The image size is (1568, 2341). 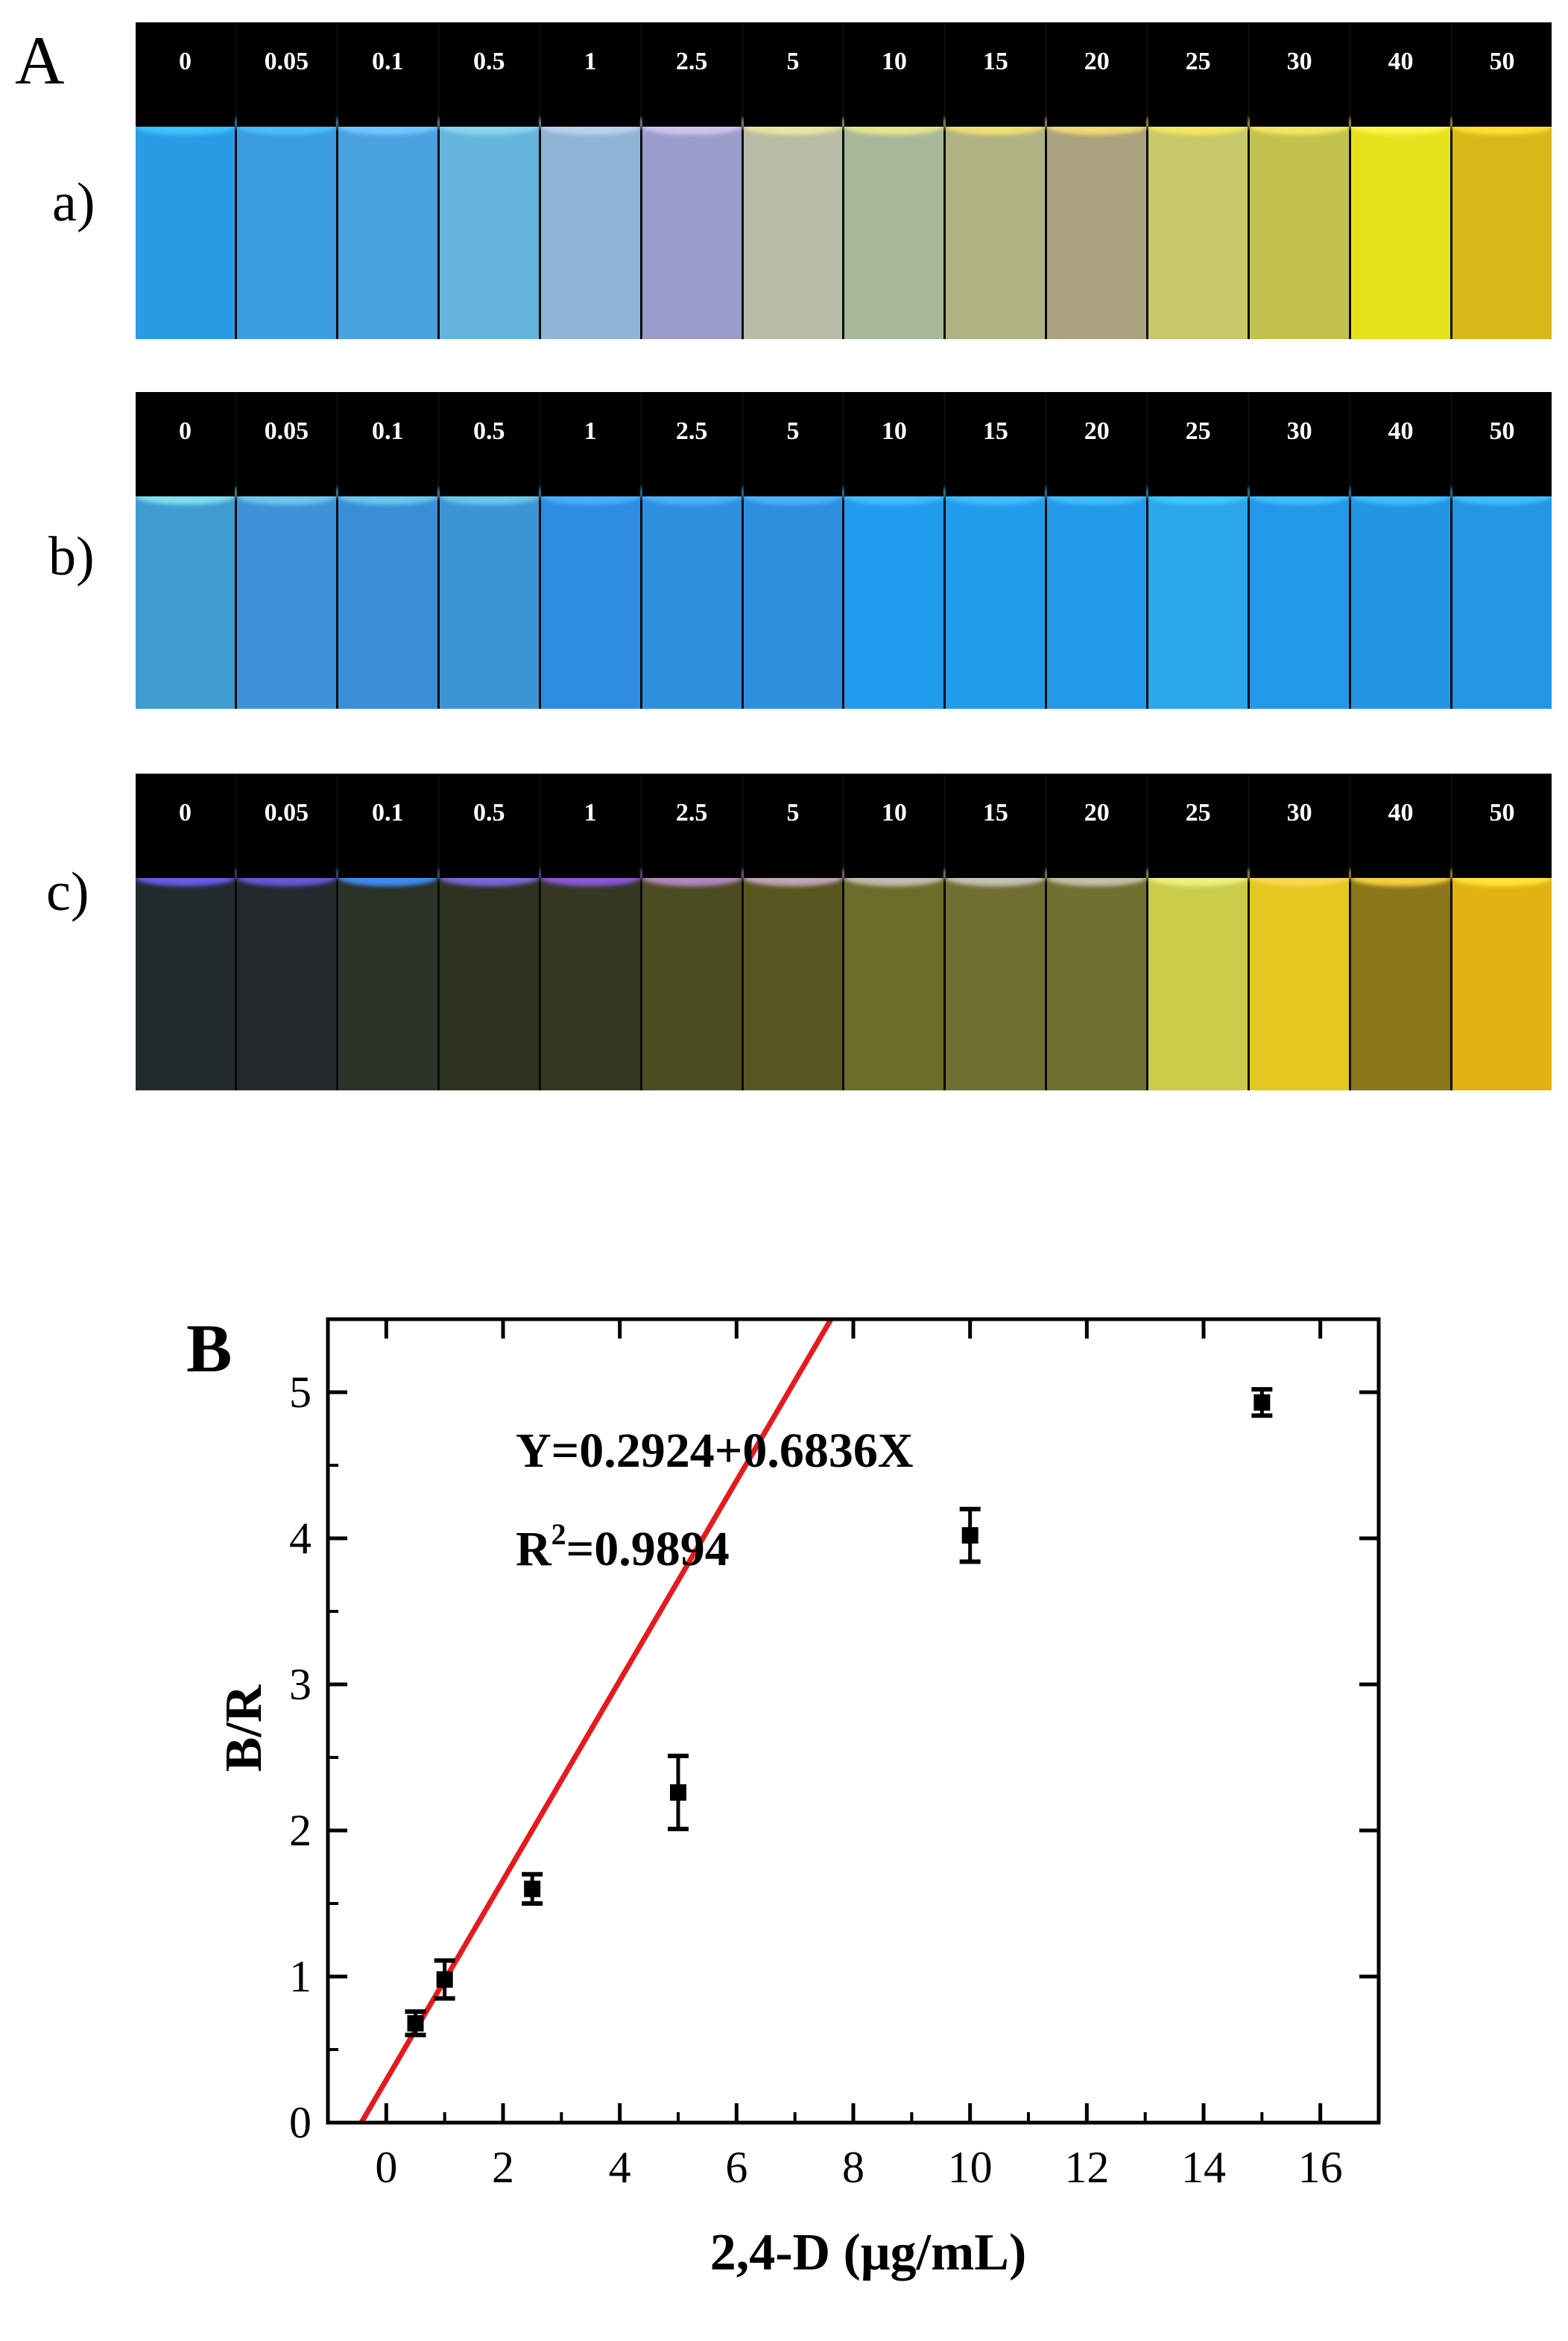 What do you see at coordinates (591, 932) in the screenshot?
I see `vial-c-4: 1` at bounding box center [591, 932].